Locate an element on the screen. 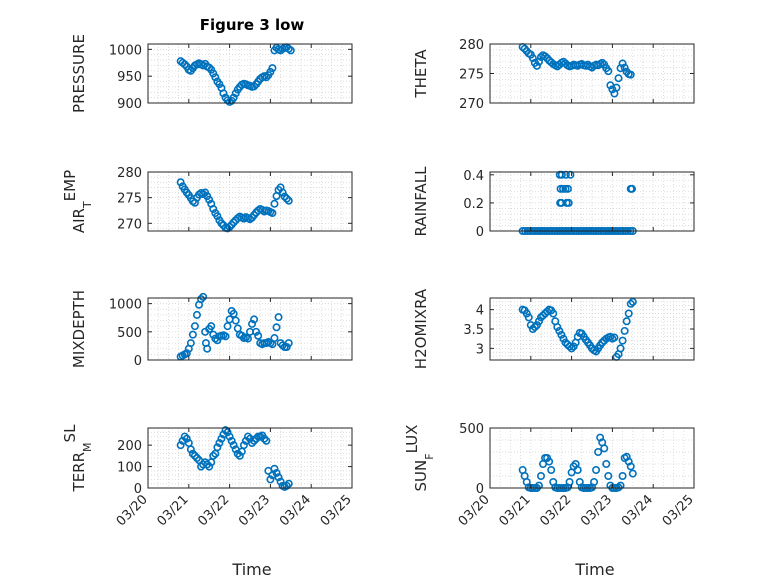 The image size is (778, 583). y-axis-label: SUNFLUX is located at coordinates (419, 458).